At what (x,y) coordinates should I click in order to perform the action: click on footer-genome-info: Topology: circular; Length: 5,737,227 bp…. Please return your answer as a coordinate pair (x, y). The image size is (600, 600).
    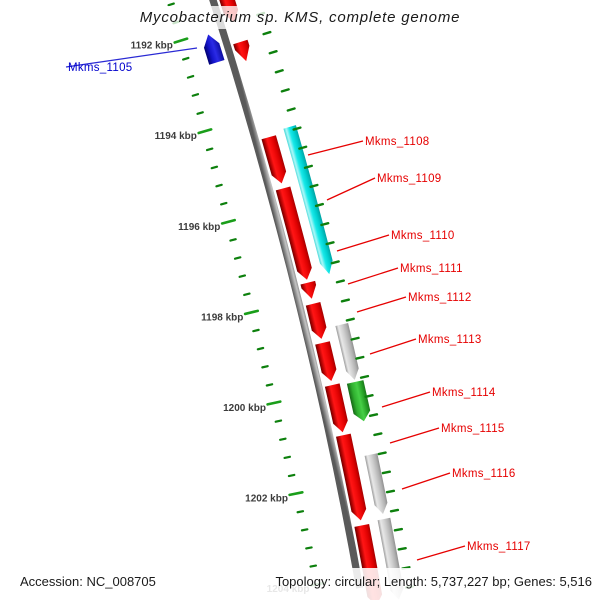
    Looking at the image, I should click on (433, 581).